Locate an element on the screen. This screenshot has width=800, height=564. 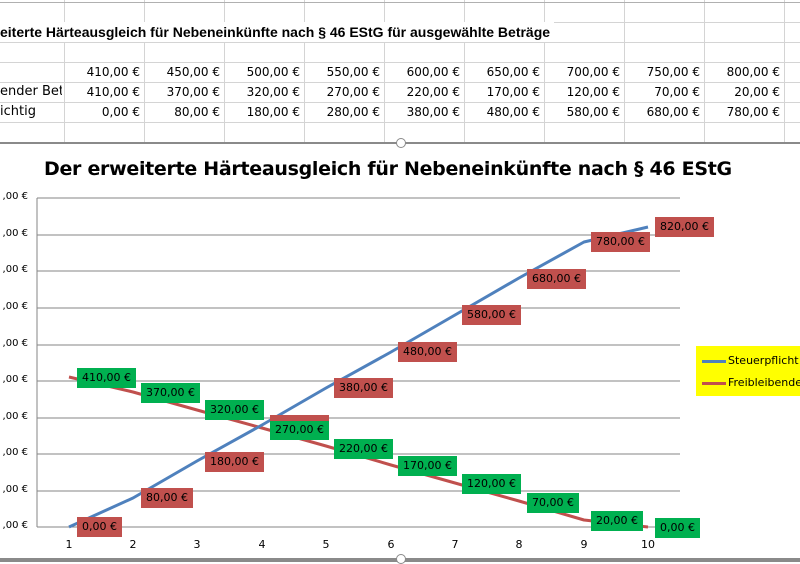
table-cell: 650,00 € is located at coordinates (513, 72).